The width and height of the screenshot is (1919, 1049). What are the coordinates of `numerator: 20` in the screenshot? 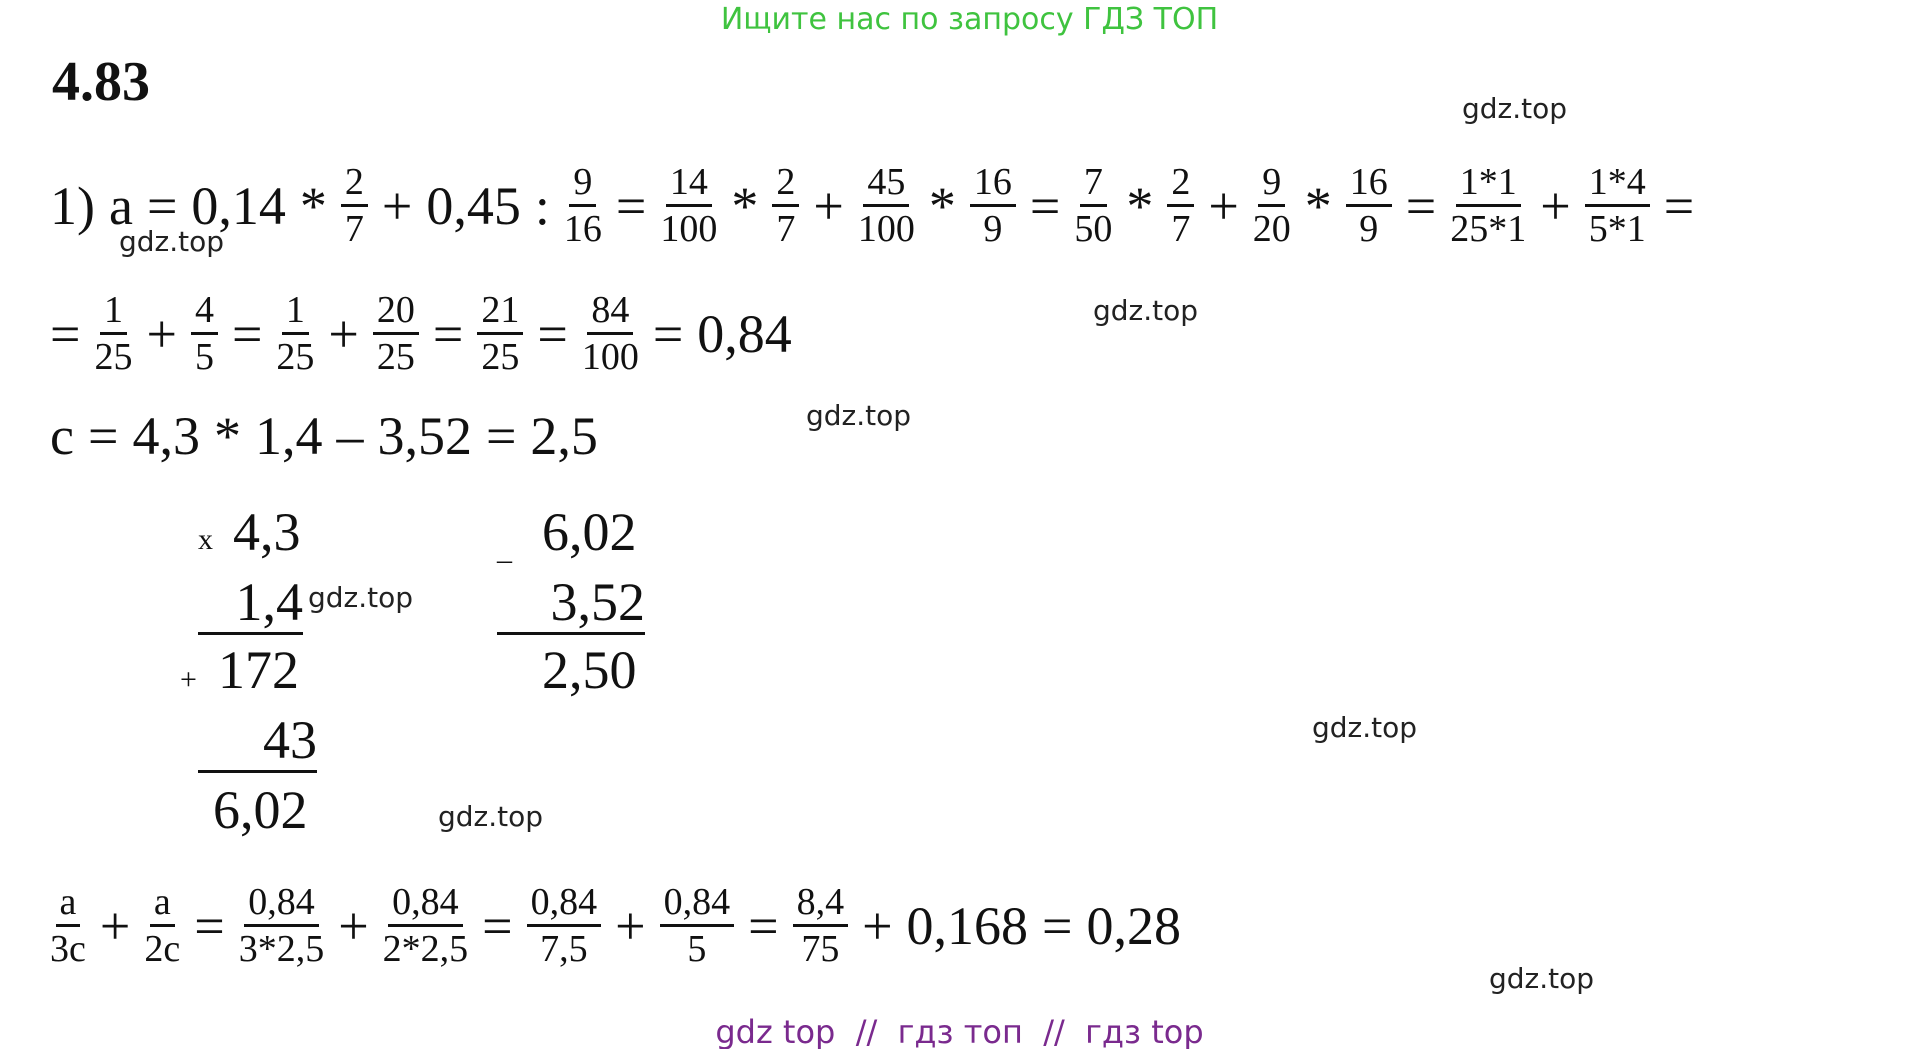 It's located at (395, 311).